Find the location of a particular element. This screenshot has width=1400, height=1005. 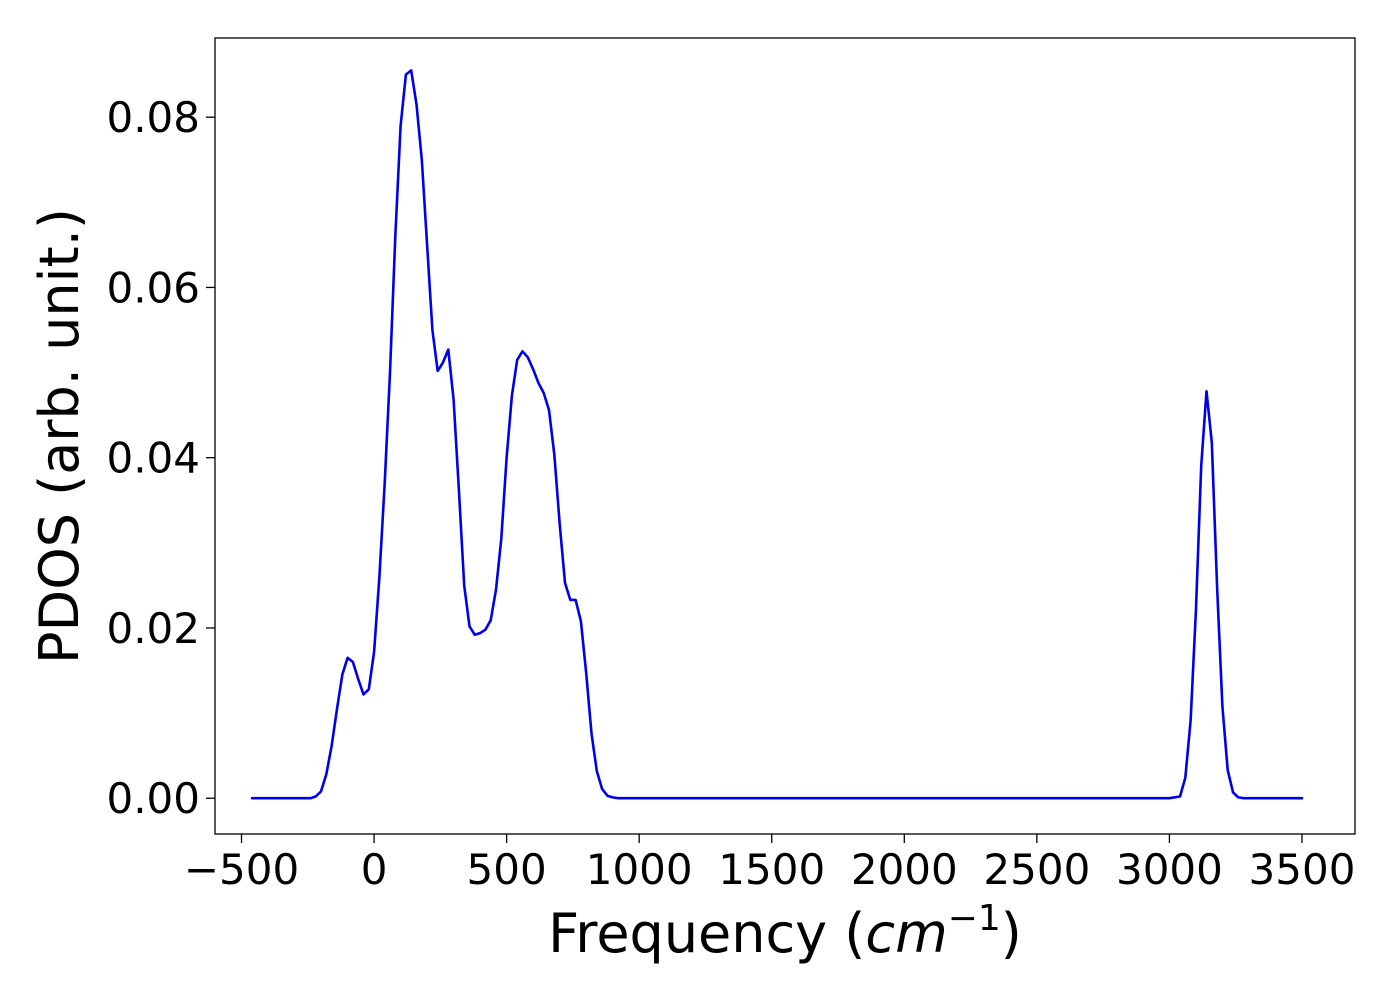

x-tick-label: 3500 is located at coordinates (1302, 869).